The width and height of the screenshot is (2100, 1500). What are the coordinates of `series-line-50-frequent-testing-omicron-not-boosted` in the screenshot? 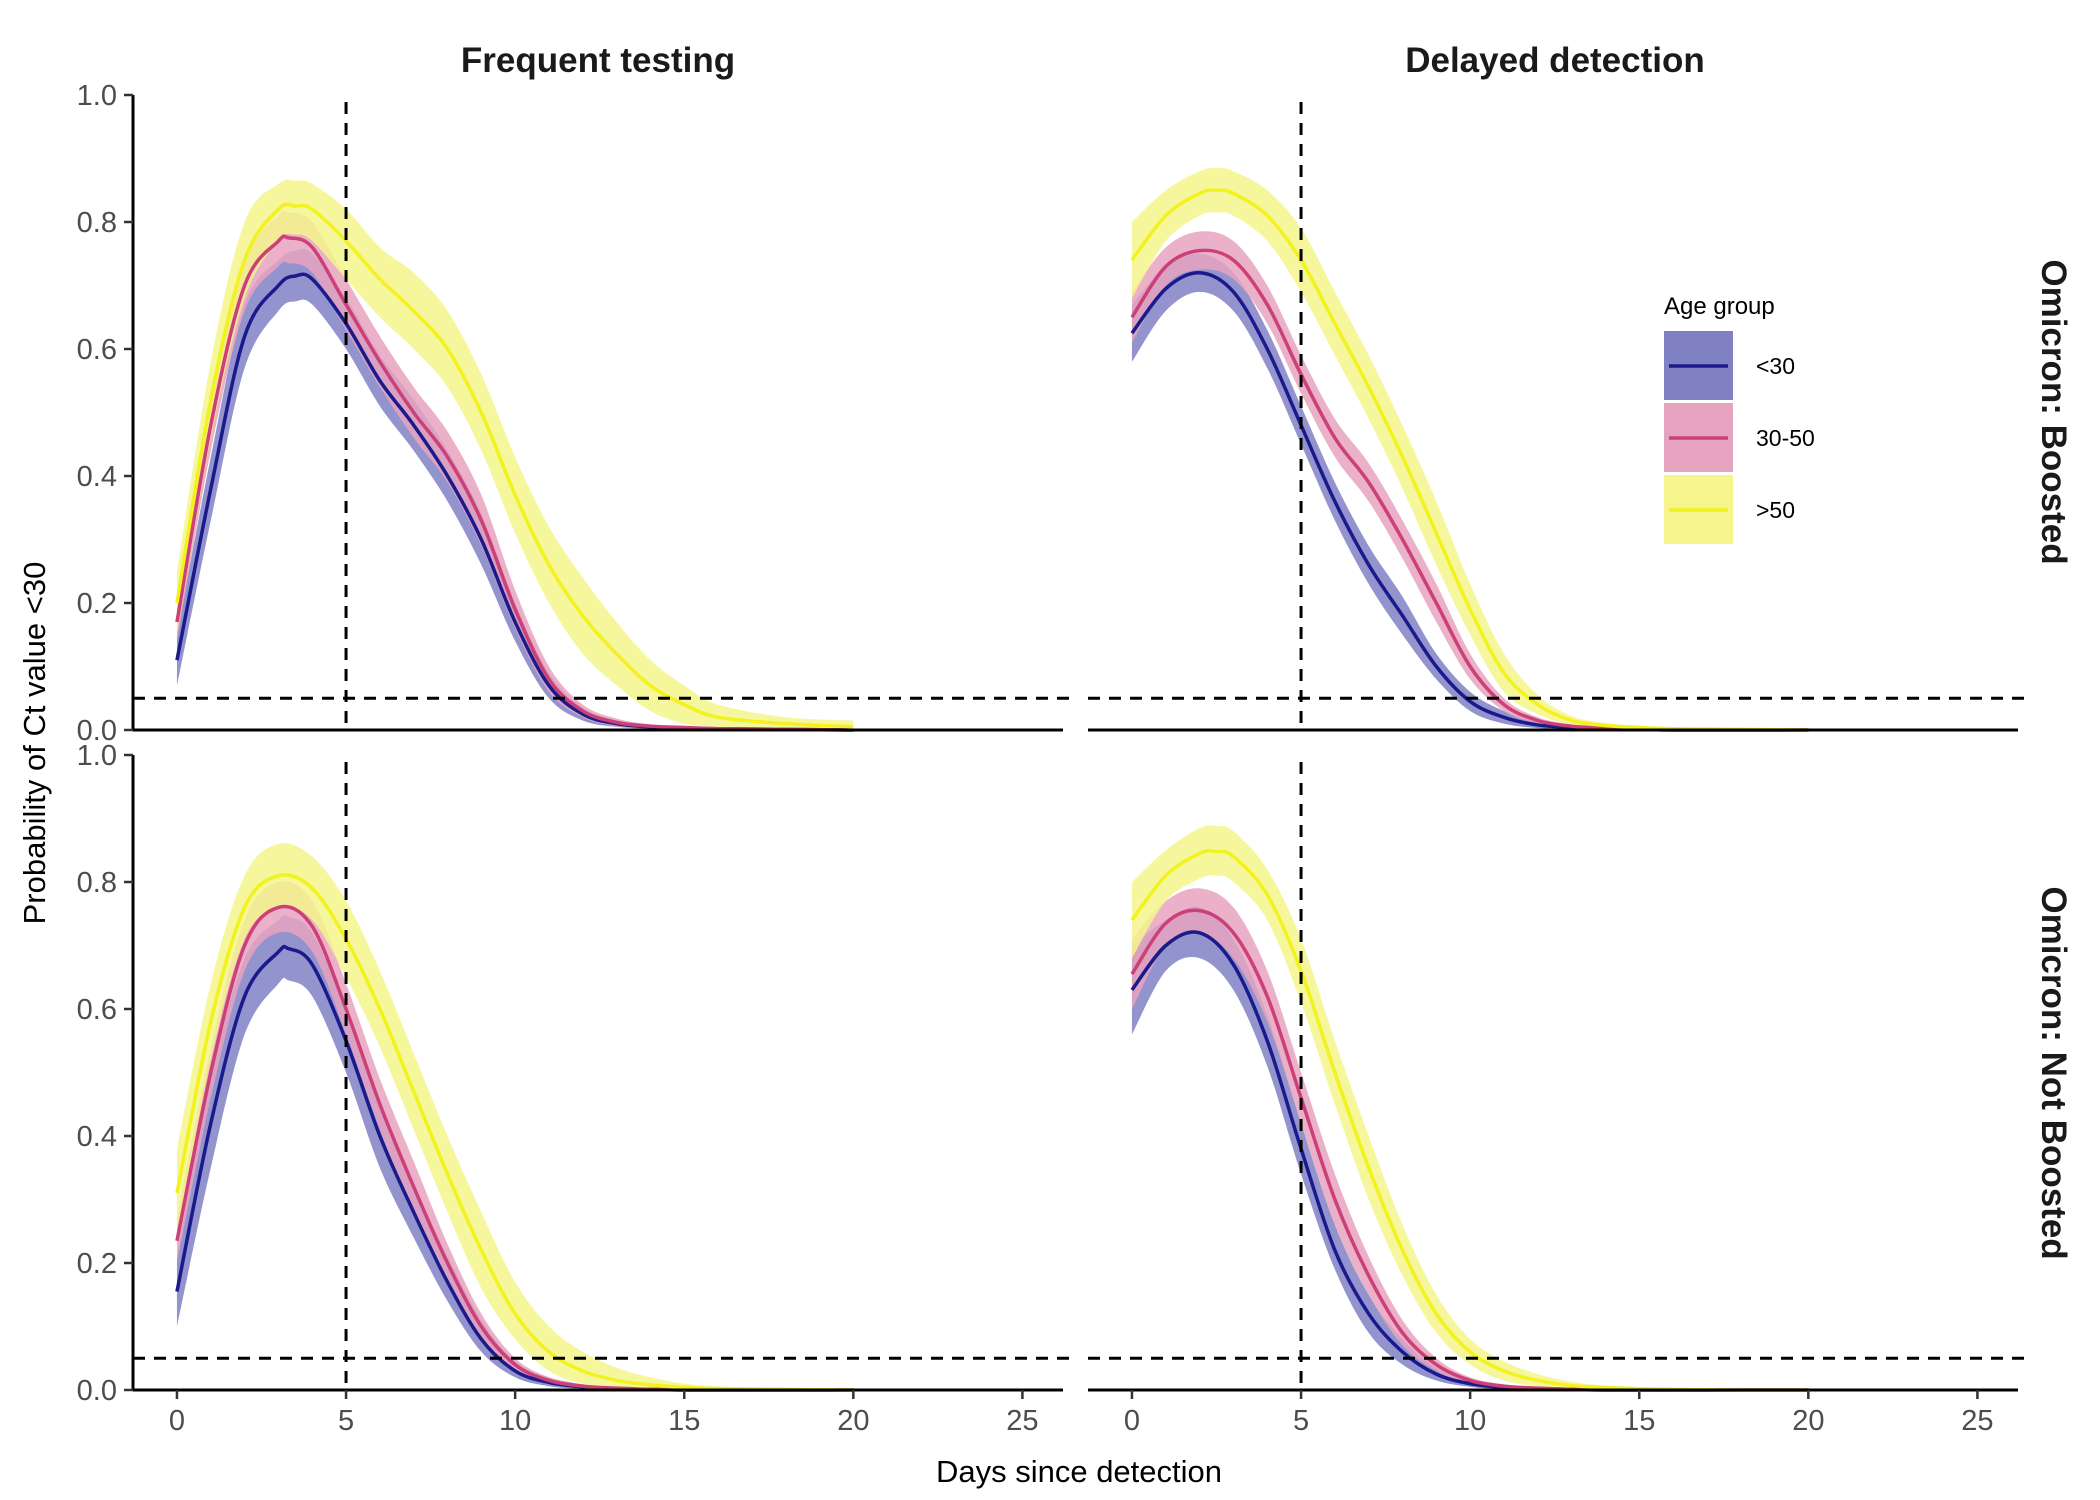 It's located at (514, 1132).